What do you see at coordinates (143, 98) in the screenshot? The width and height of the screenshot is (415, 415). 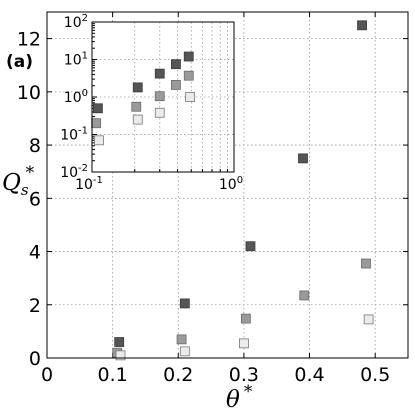 I see `inset-markers` at bounding box center [143, 98].